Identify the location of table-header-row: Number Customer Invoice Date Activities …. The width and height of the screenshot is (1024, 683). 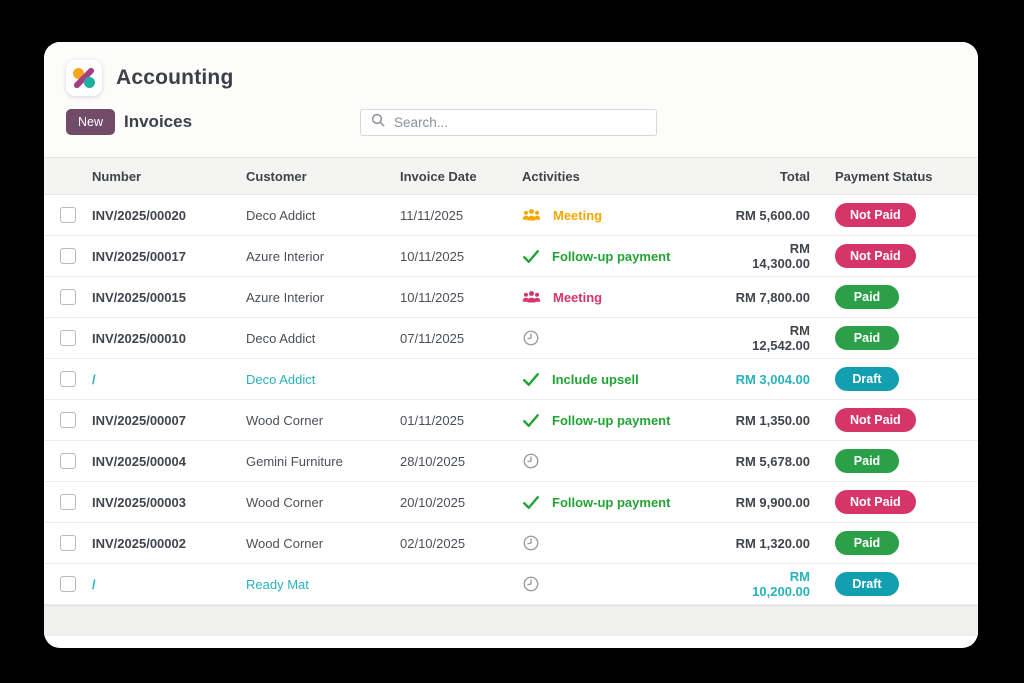
(511, 176).